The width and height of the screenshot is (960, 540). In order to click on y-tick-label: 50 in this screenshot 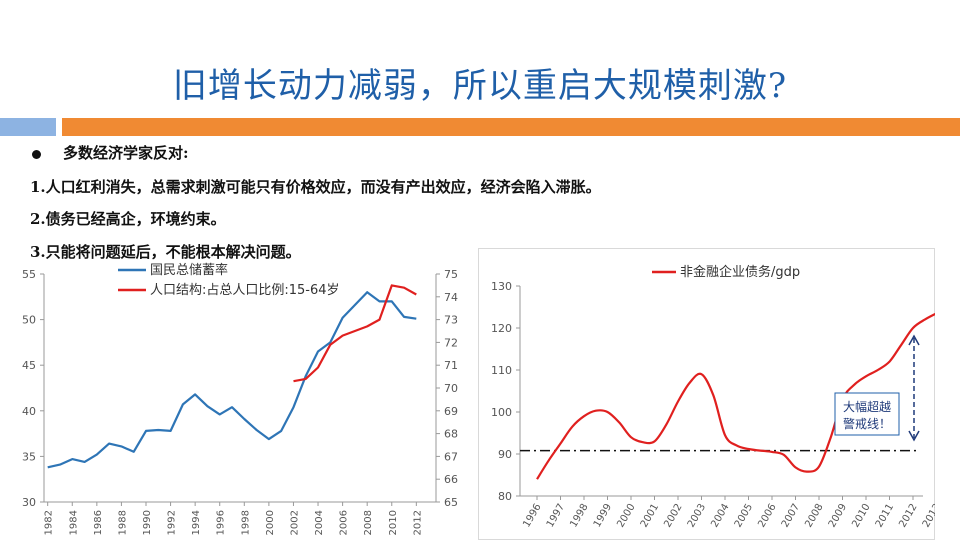, I will do `click(29, 320)`.